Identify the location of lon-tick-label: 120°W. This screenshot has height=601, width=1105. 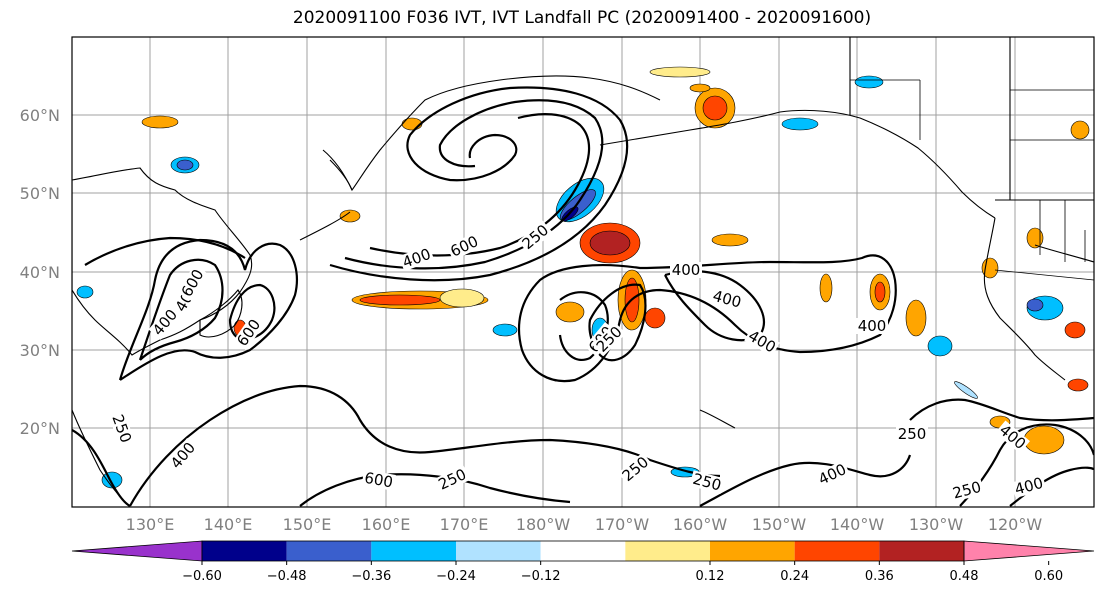
(1015, 524).